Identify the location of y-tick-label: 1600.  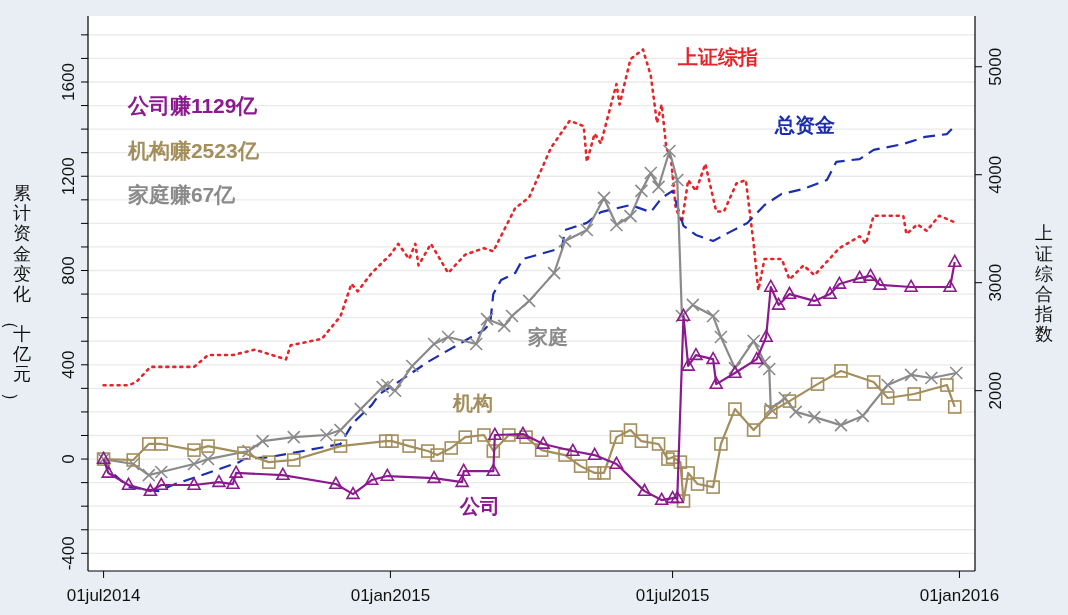
(68, 82).